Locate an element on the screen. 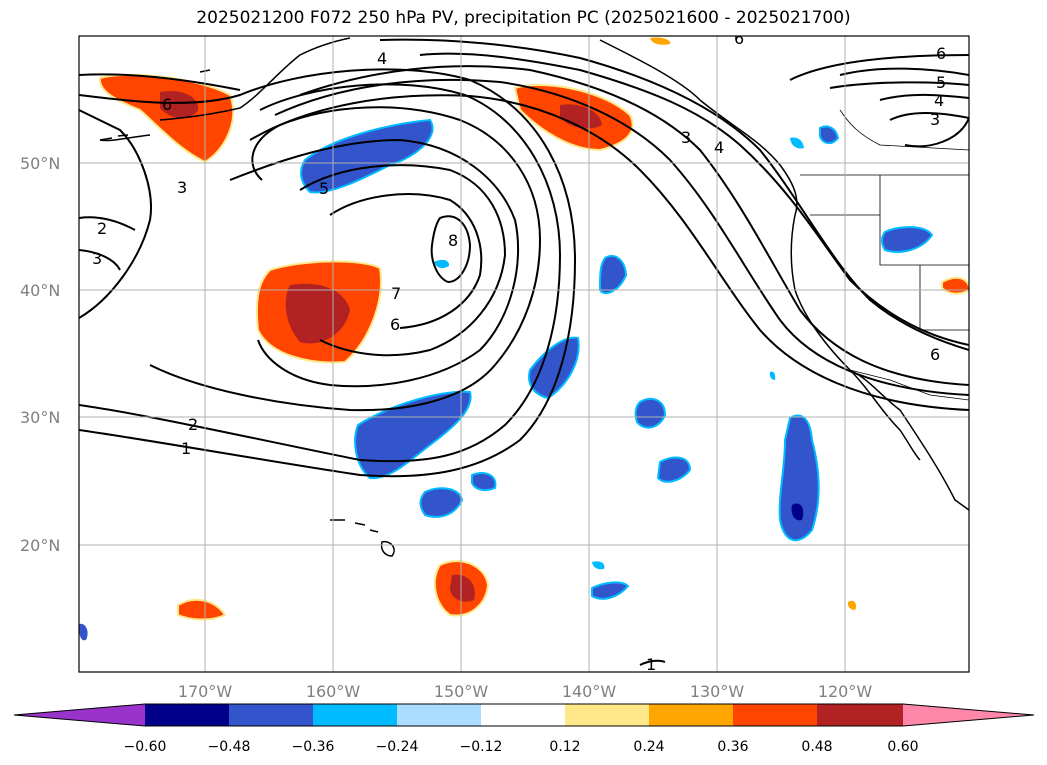 The width and height of the screenshot is (1047, 765). colorbar-tick-label: −0.24 is located at coordinates (397, 747).